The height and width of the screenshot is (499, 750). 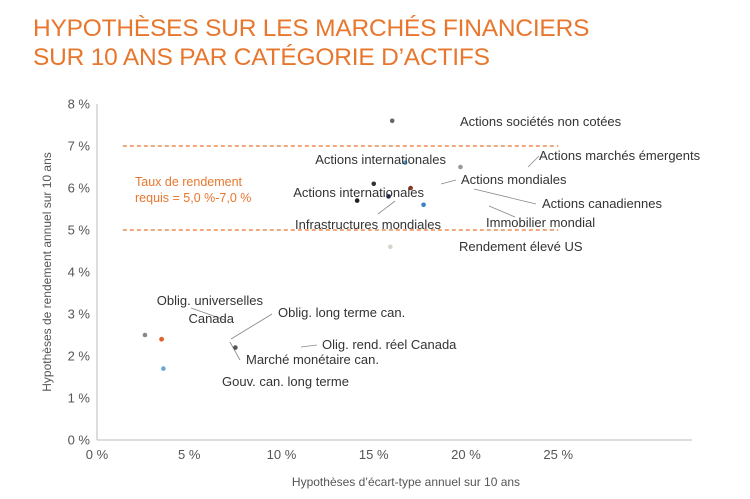 What do you see at coordinates (285, 381) in the screenshot?
I see `point-label: Gouv. can. long terme` at bounding box center [285, 381].